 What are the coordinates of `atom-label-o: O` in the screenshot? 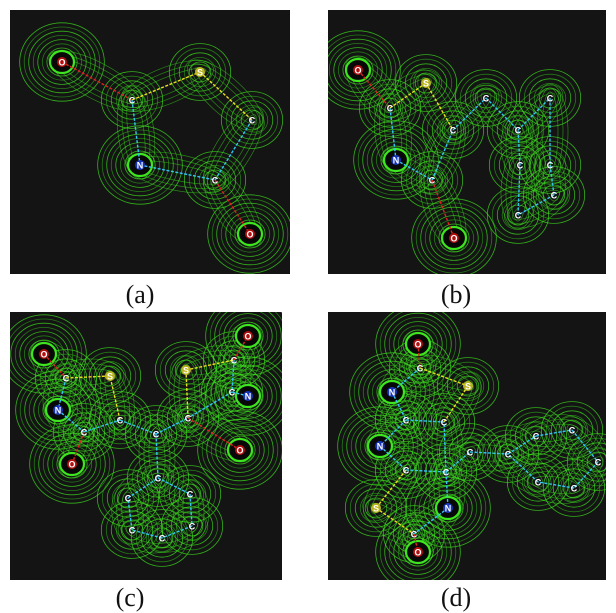 It's located at (249, 235).